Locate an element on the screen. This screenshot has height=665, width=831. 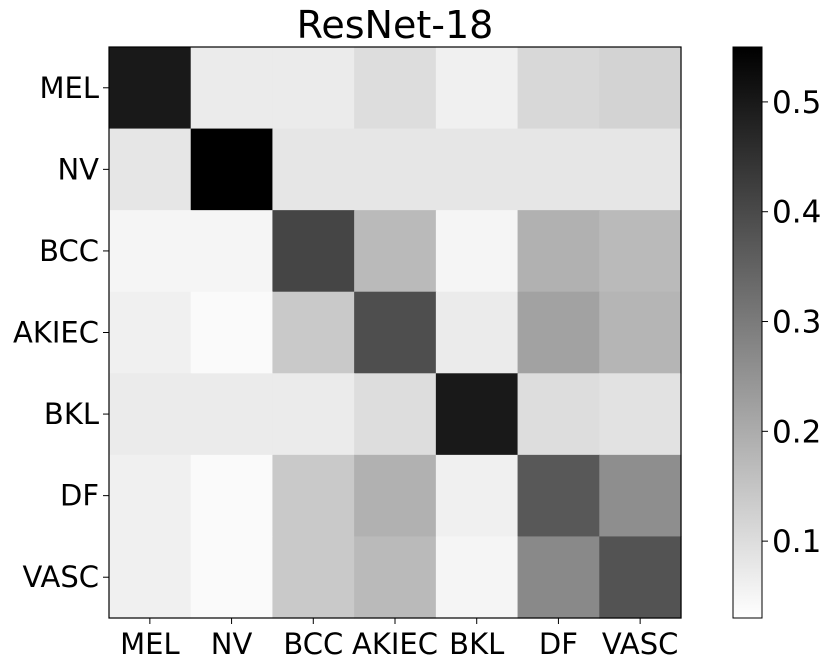
y-tick-label: AKIEC is located at coordinates (56, 333).